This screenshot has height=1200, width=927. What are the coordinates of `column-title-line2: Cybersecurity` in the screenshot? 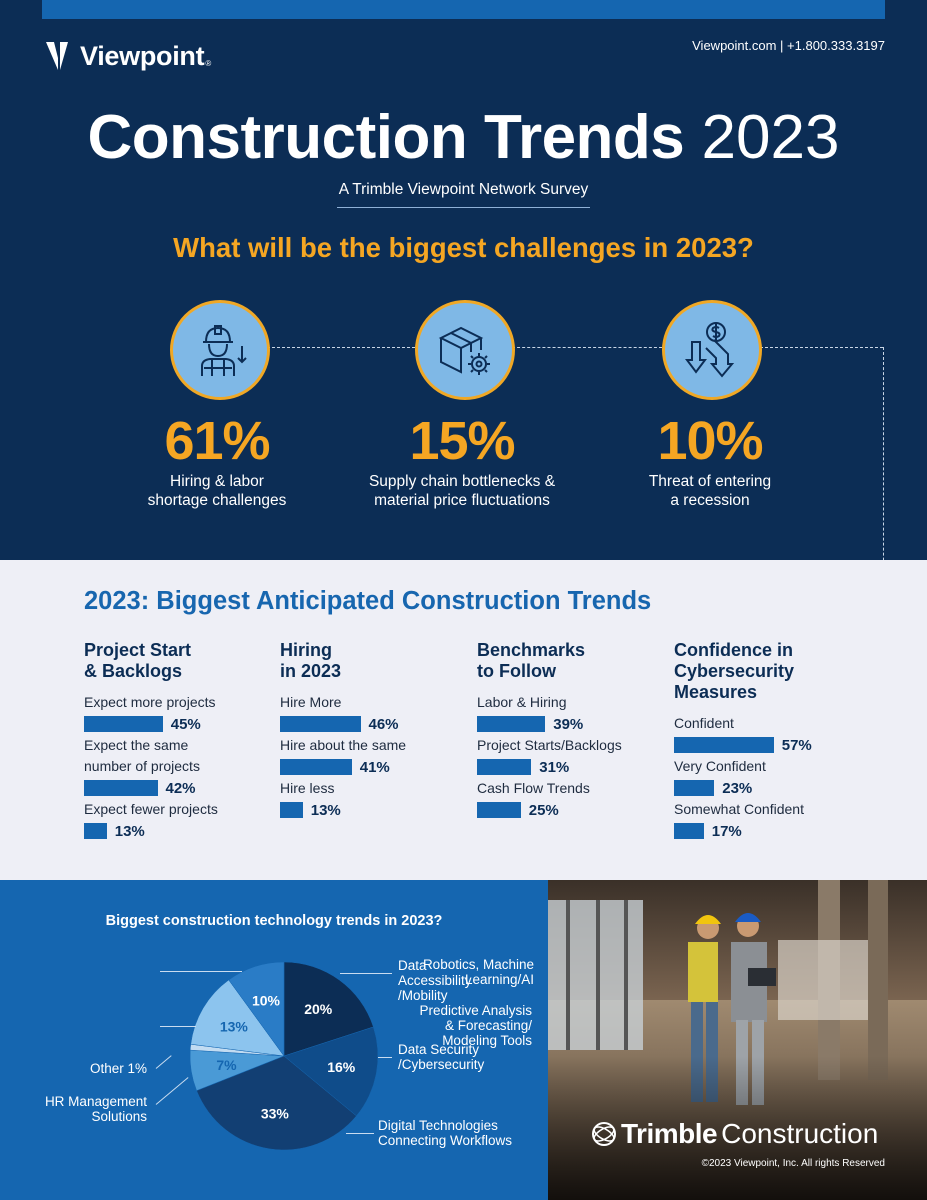 It's located at (734, 671).